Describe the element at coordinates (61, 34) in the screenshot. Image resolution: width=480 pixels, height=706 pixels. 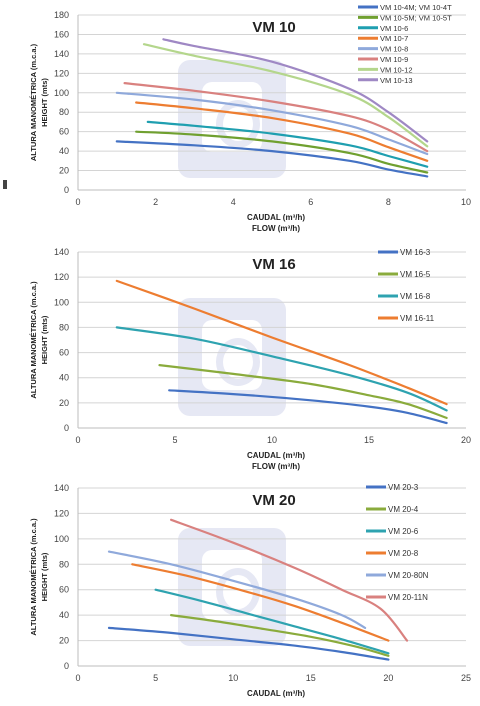
I see `y-tick-label: 160` at that location.